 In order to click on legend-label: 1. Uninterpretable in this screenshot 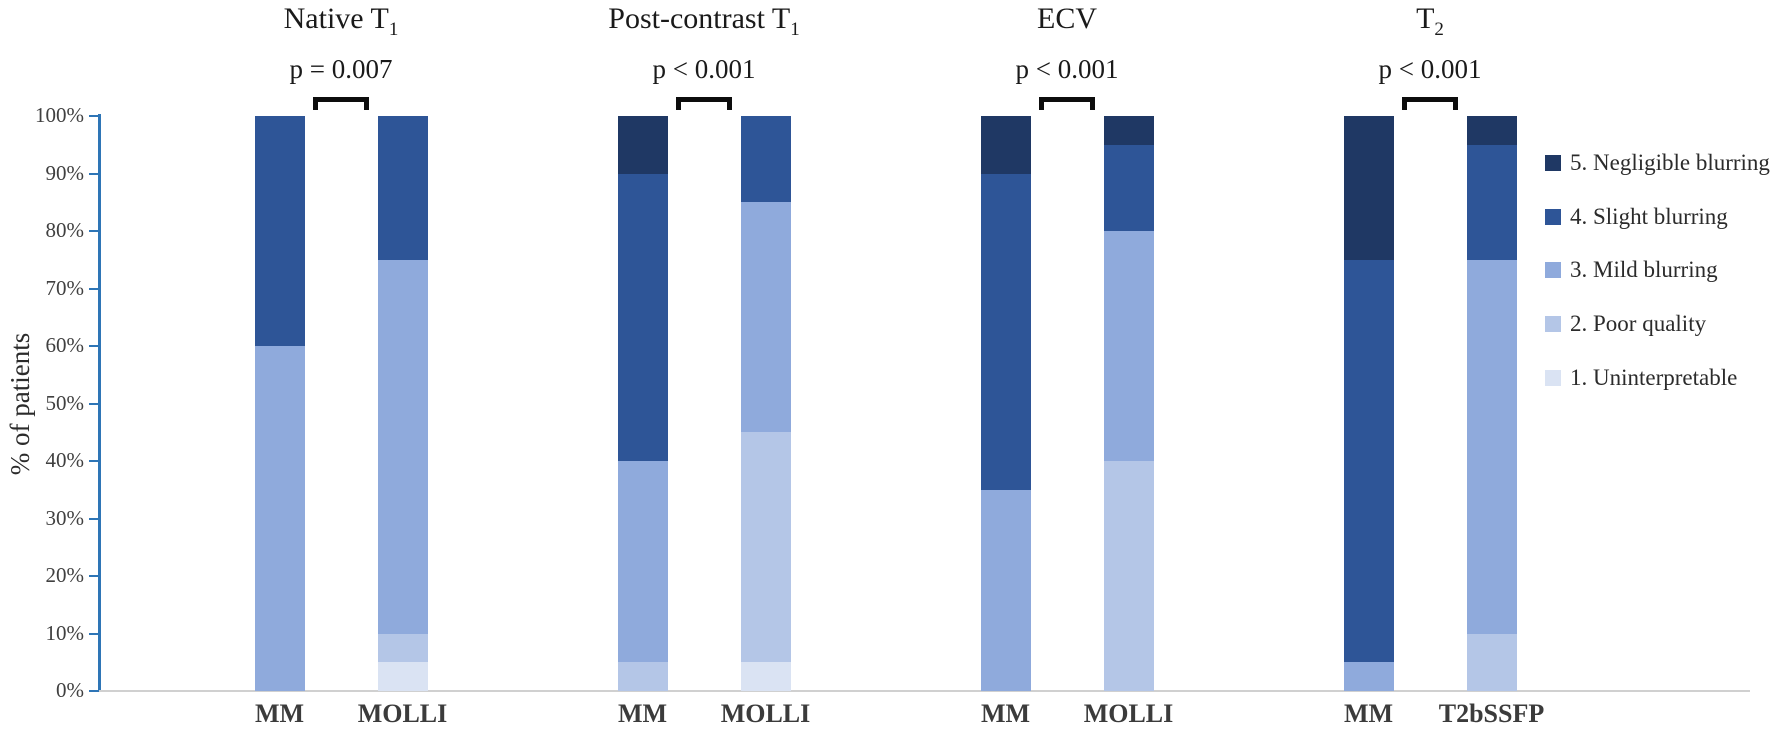, I will do `click(1654, 377)`.